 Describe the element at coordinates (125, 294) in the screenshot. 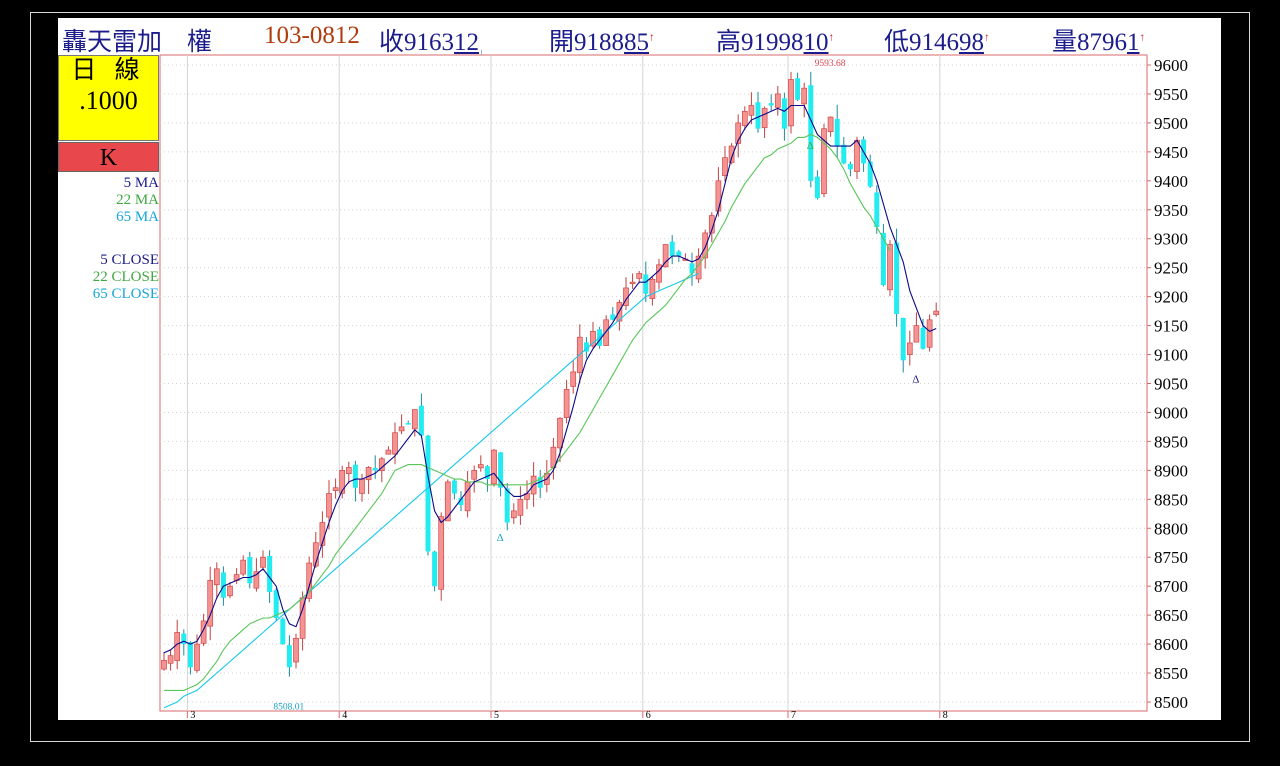

I see `legend-close65: 65 CLOSE` at that location.